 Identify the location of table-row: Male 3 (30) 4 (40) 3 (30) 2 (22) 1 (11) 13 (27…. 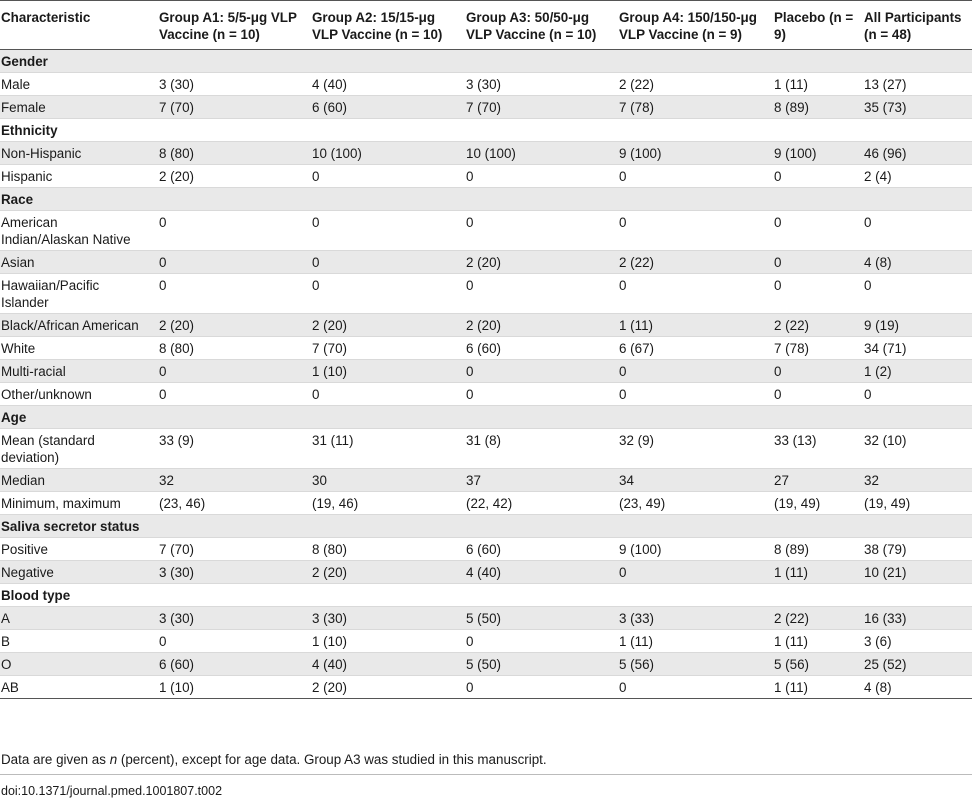
(486, 84).